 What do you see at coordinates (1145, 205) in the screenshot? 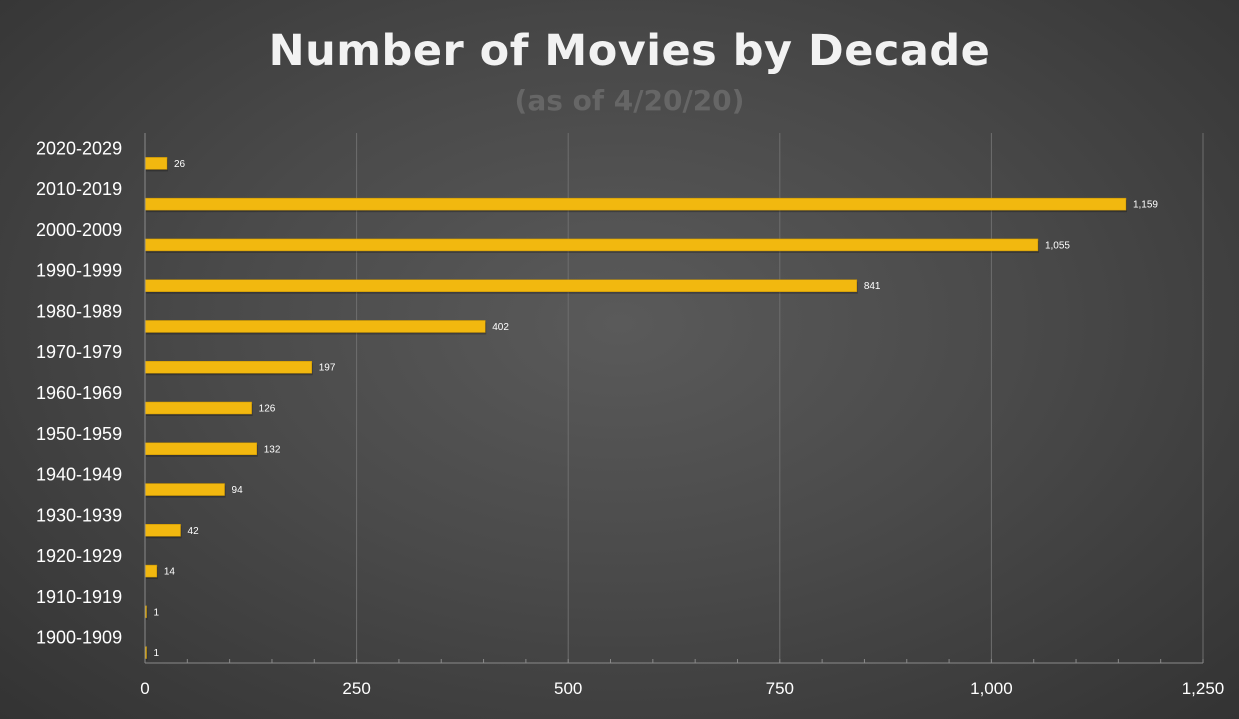
I see `data-label: 1,159` at bounding box center [1145, 205].